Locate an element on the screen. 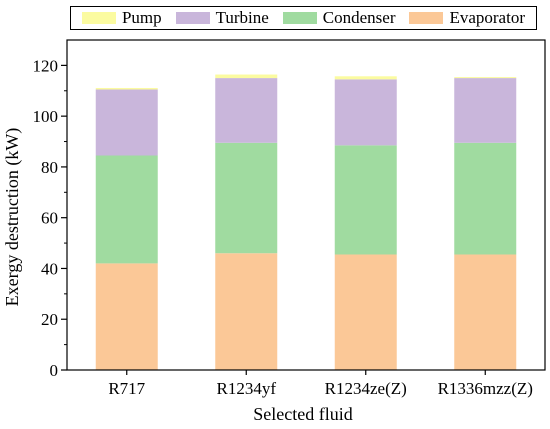 The image size is (550, 429). legend-item-evaporator: Evaporator is located at coordinates (467, 18).